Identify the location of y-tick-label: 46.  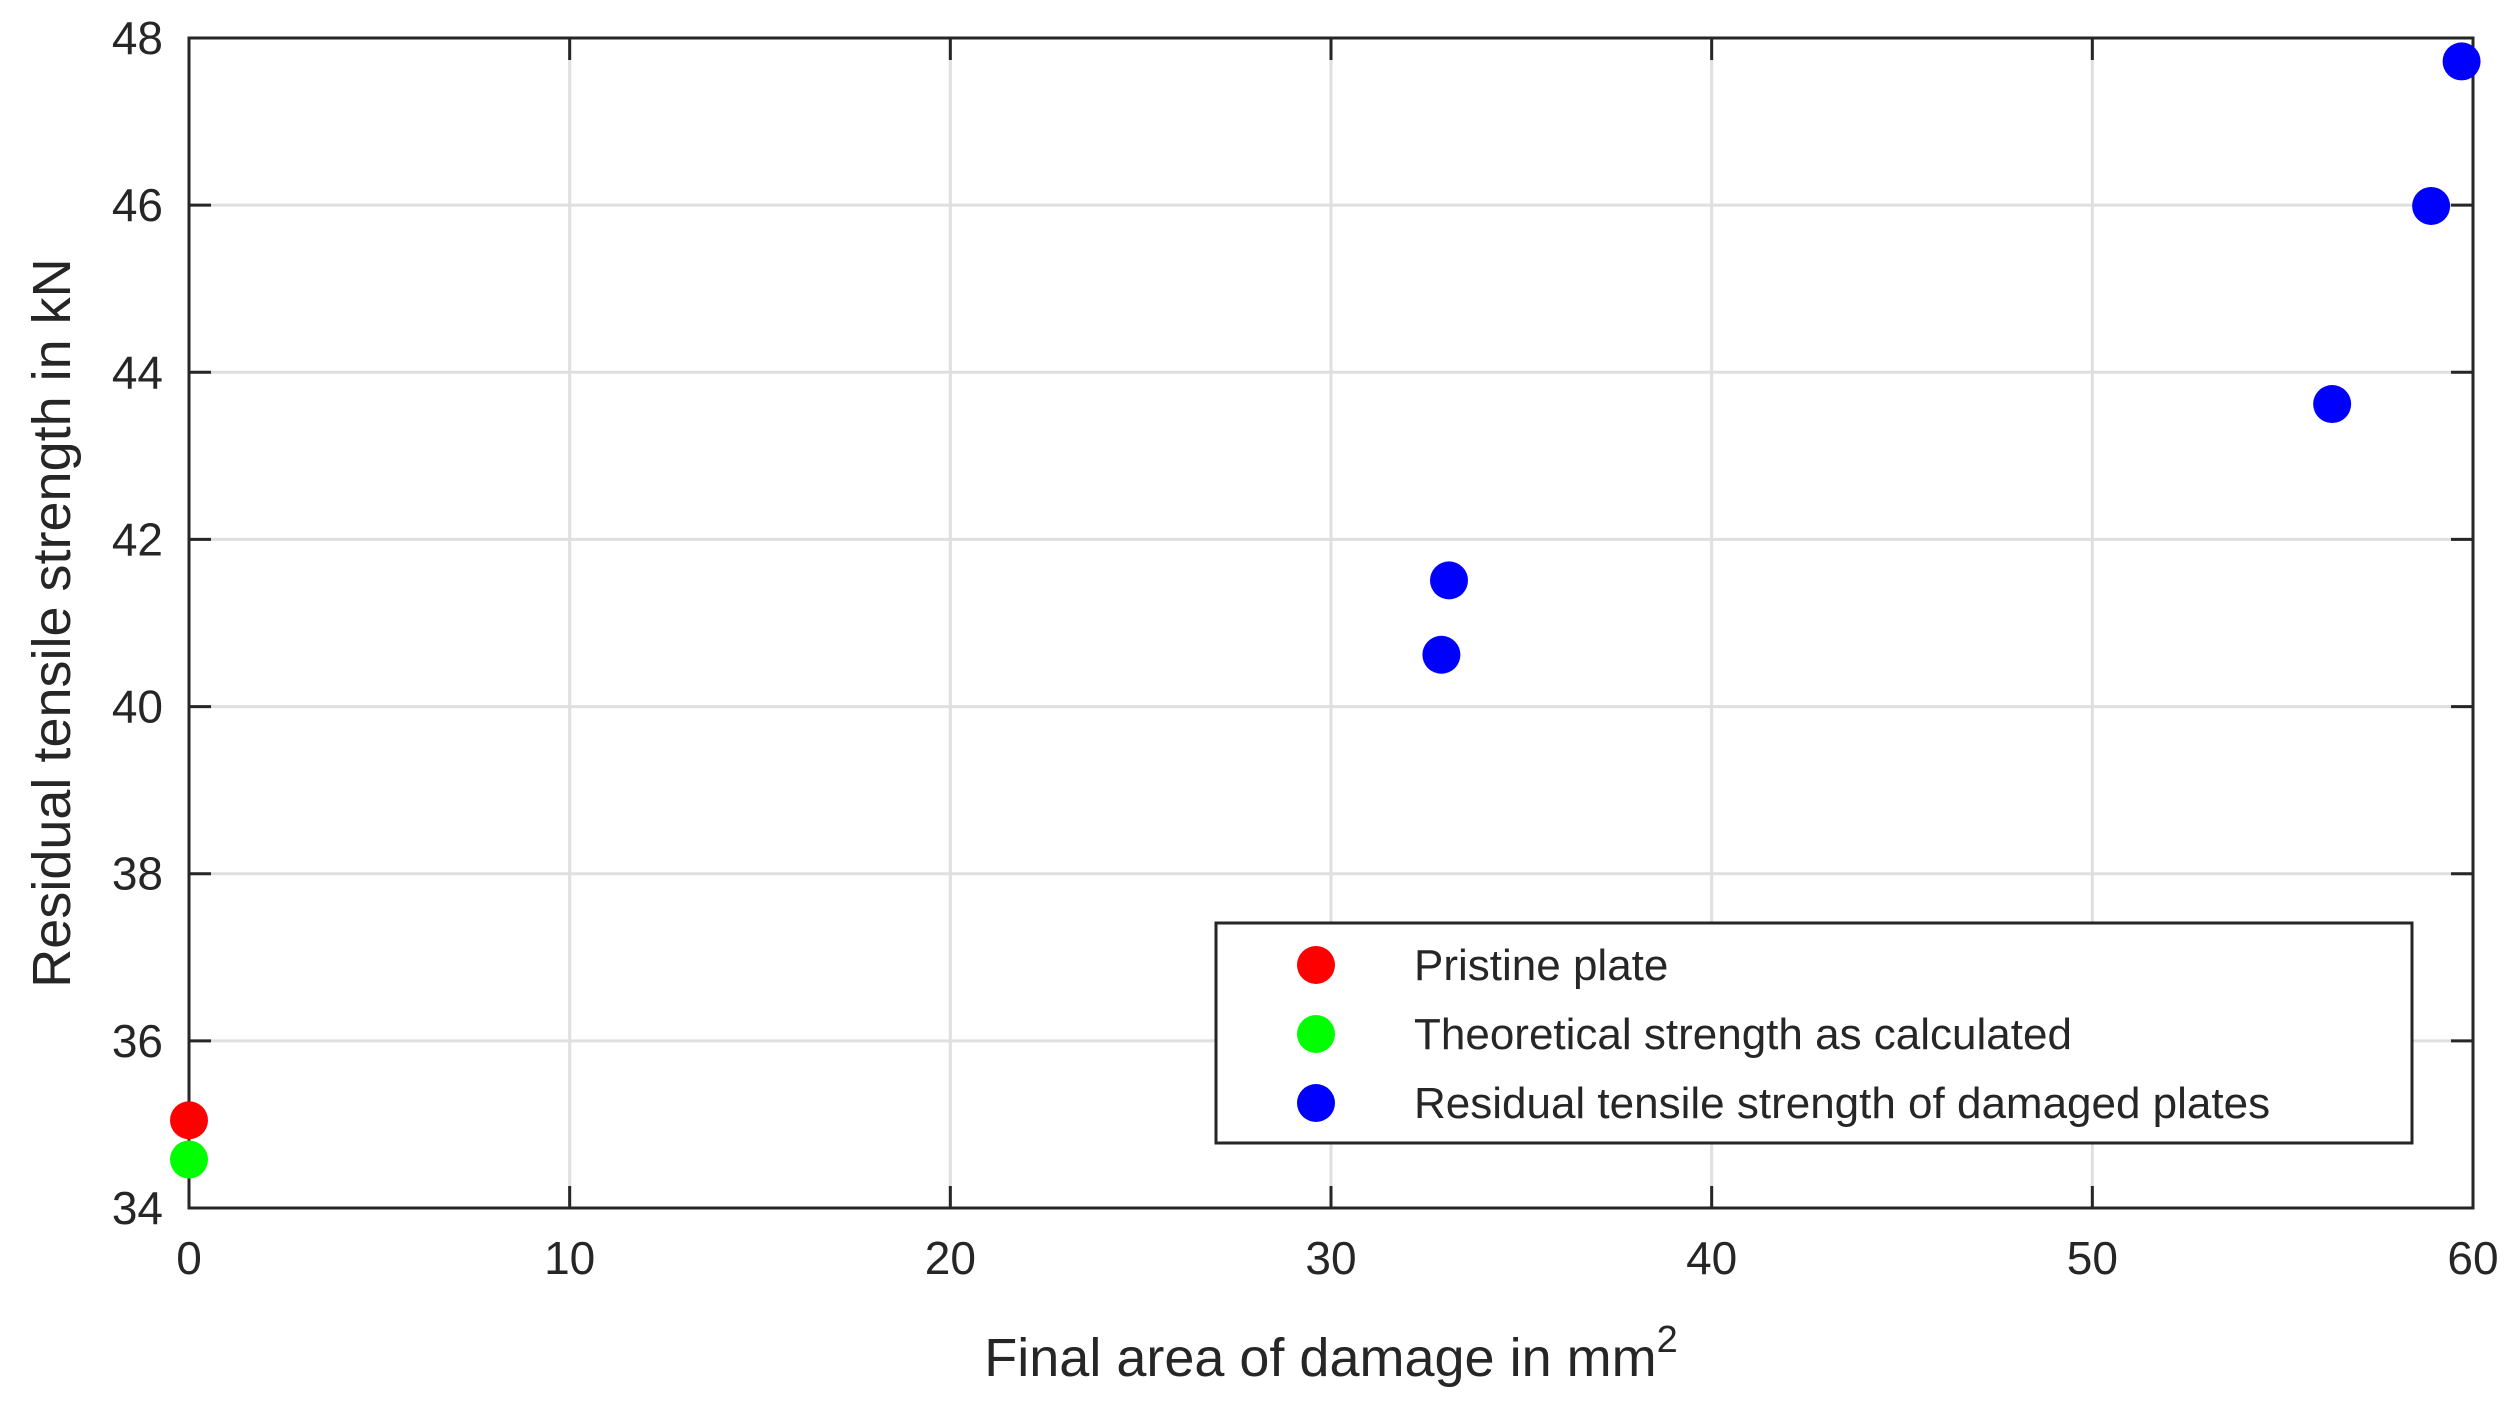
(137, 205).